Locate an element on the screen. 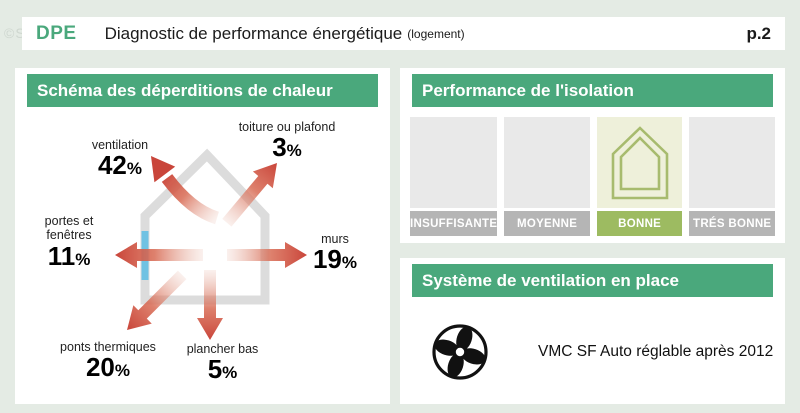 The height and width of the screenshot is (413, 800). heat-loss-item-floor: plancher bas 5% is located at coordinates (222, 363).